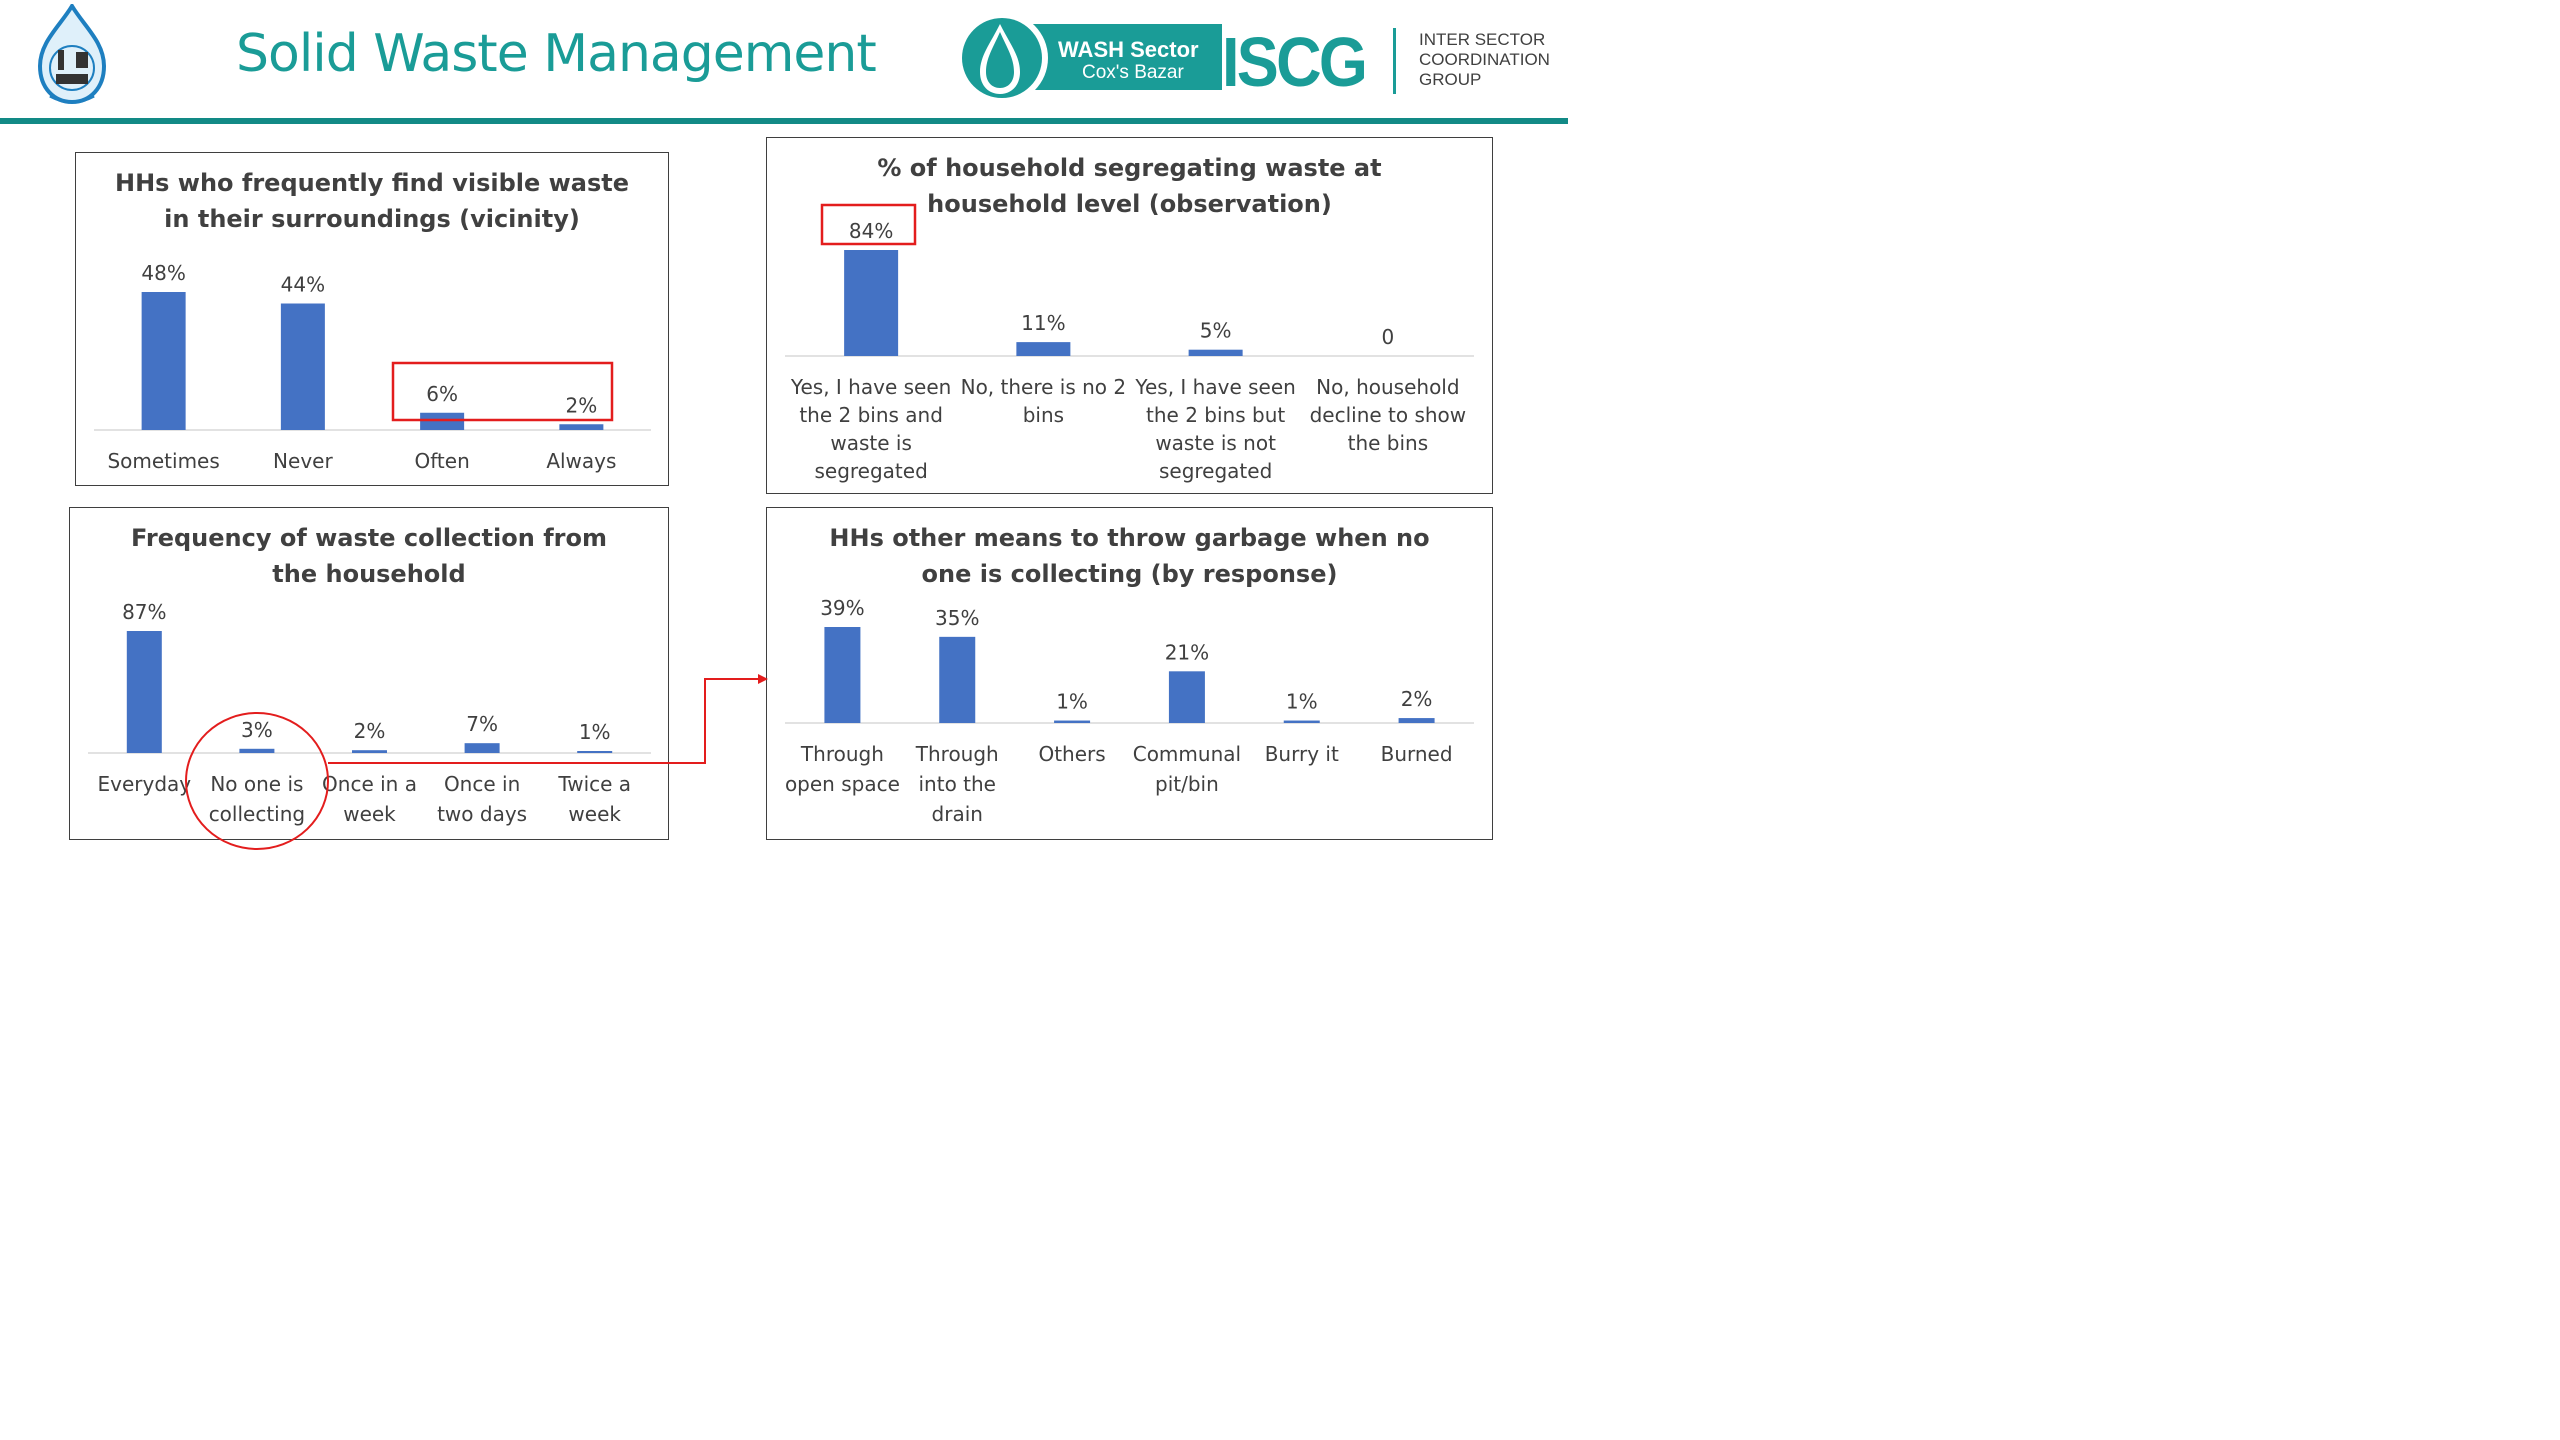  I want to click on category-label: pit/bin, so click(1187, 784).